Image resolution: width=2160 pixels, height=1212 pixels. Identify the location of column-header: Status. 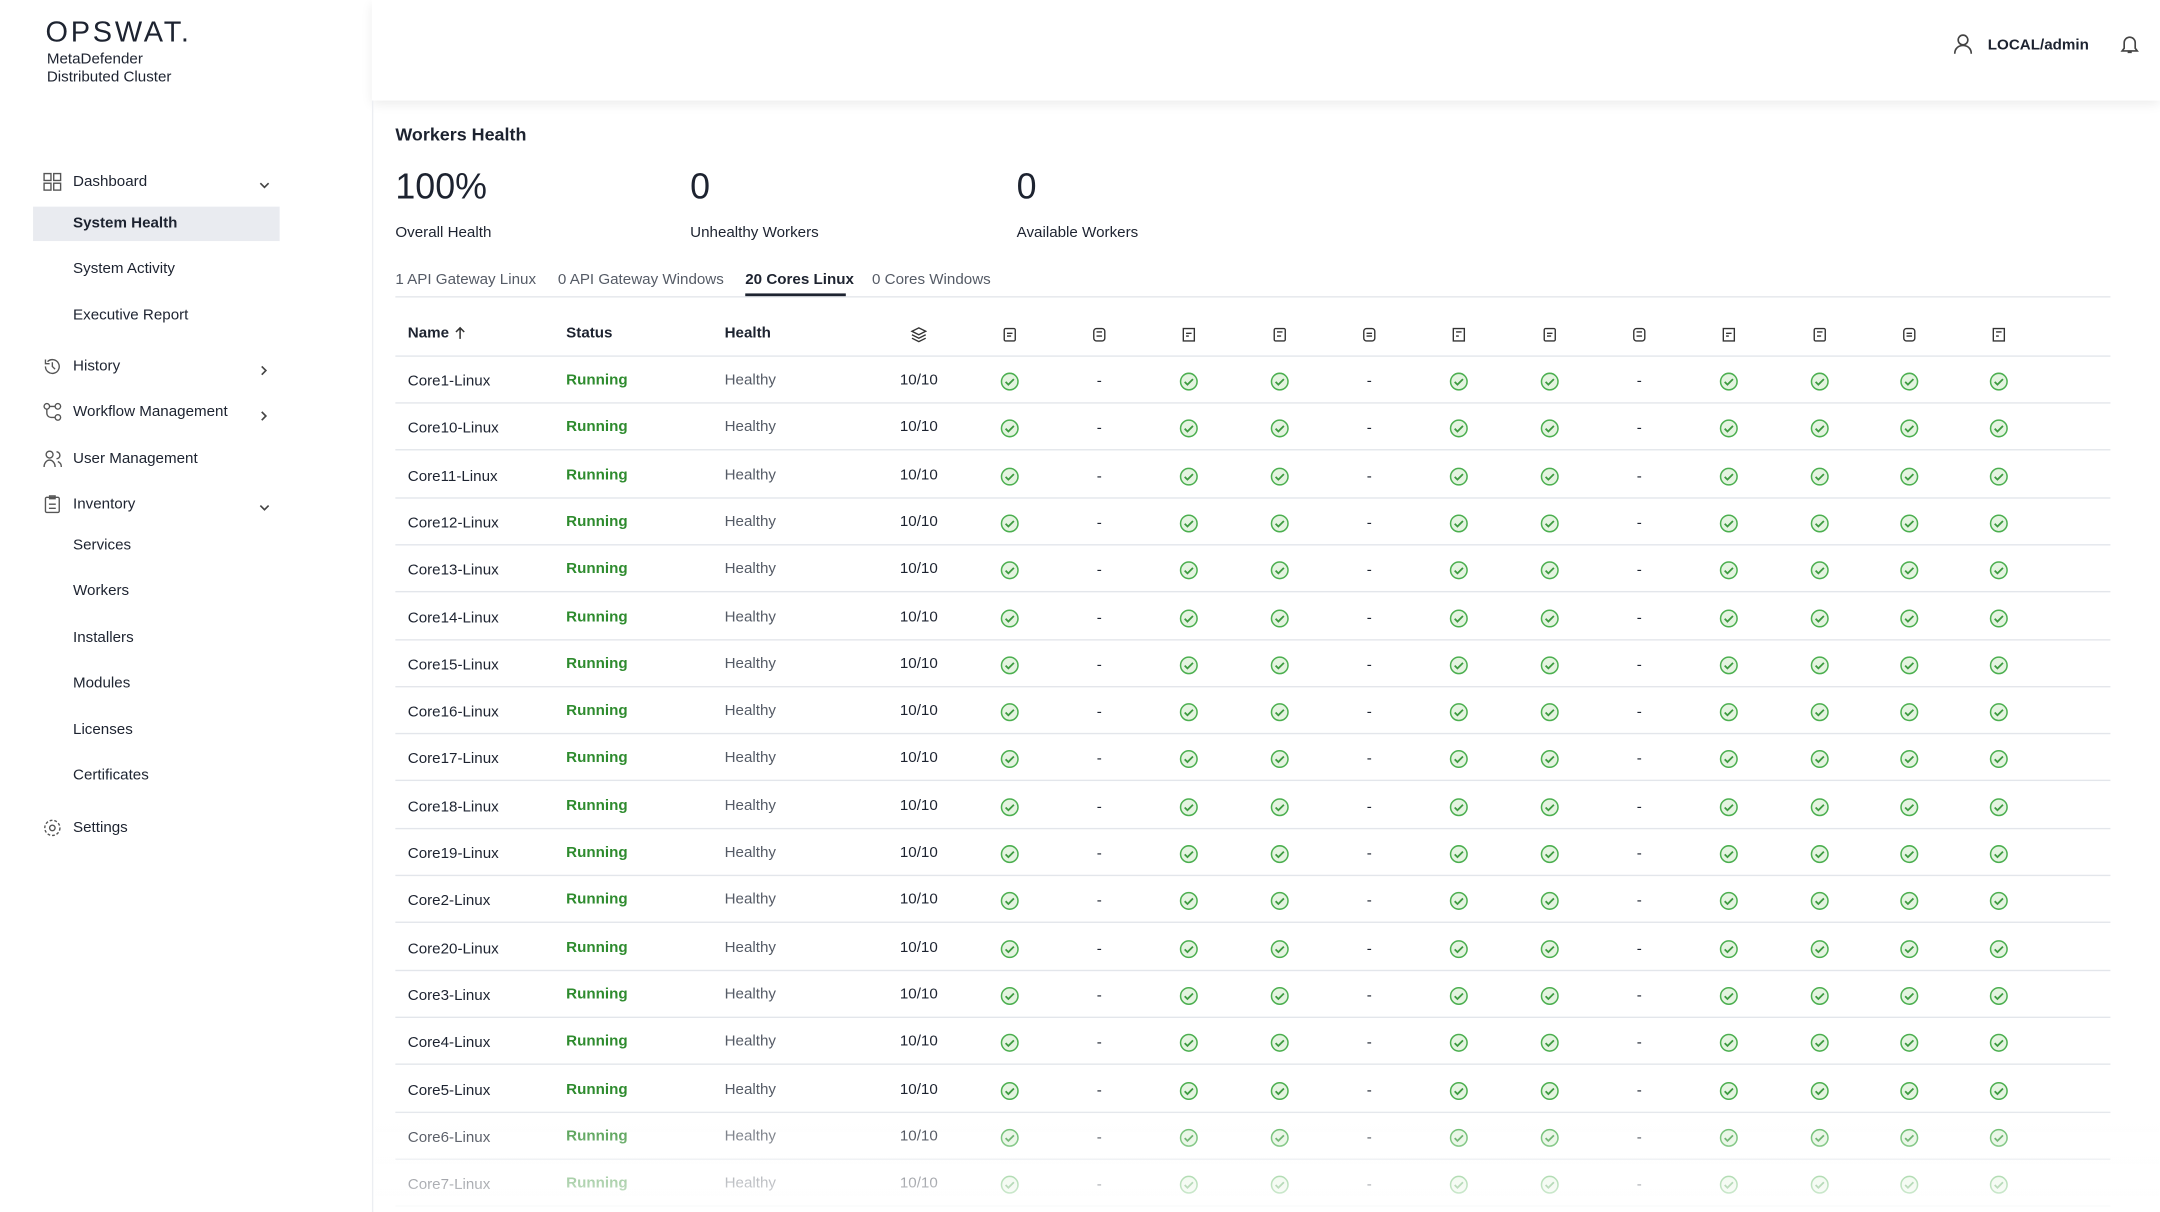
(589, 333).